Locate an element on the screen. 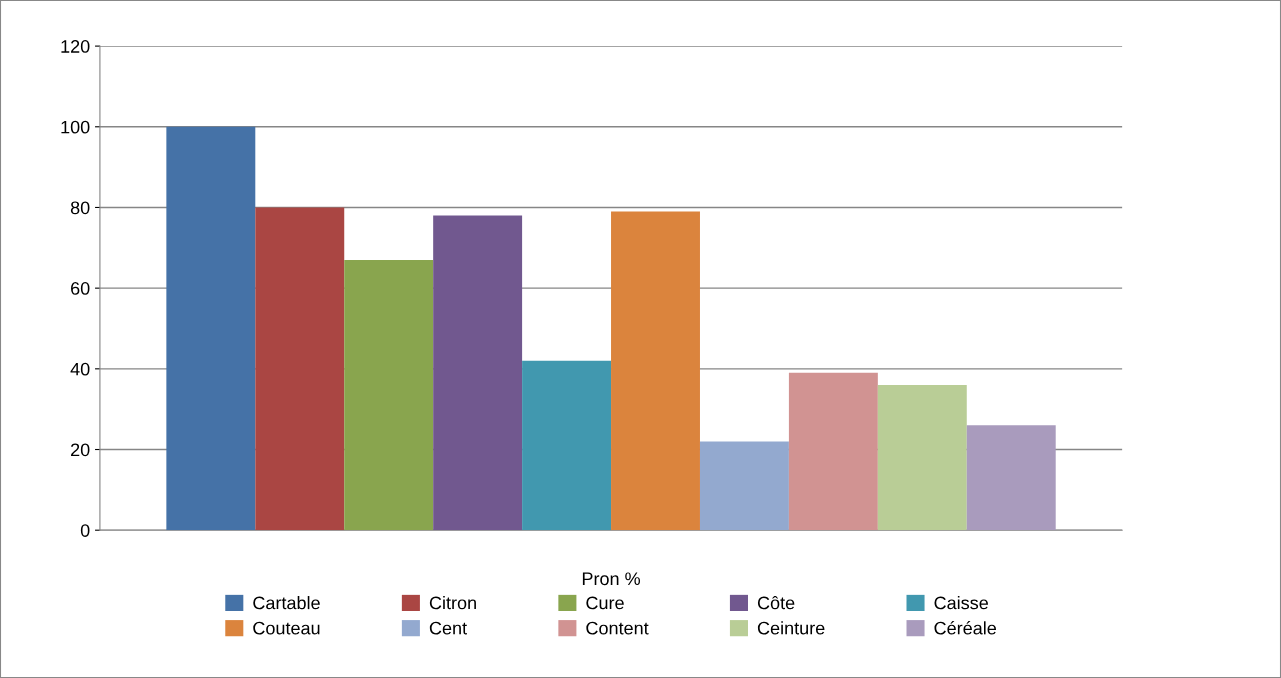  legend-label: Céréale is located at coordinates (965, 628).